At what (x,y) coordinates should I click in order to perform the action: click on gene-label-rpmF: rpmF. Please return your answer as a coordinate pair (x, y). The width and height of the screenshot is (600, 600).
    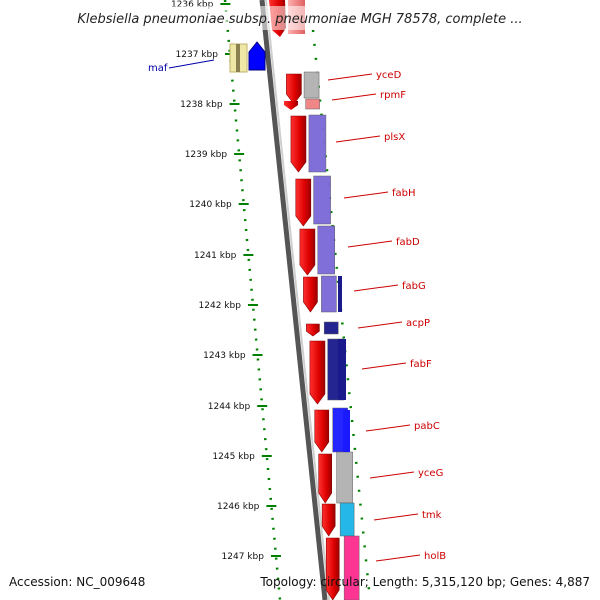
    Looking at the image, I should click on (393, 95).